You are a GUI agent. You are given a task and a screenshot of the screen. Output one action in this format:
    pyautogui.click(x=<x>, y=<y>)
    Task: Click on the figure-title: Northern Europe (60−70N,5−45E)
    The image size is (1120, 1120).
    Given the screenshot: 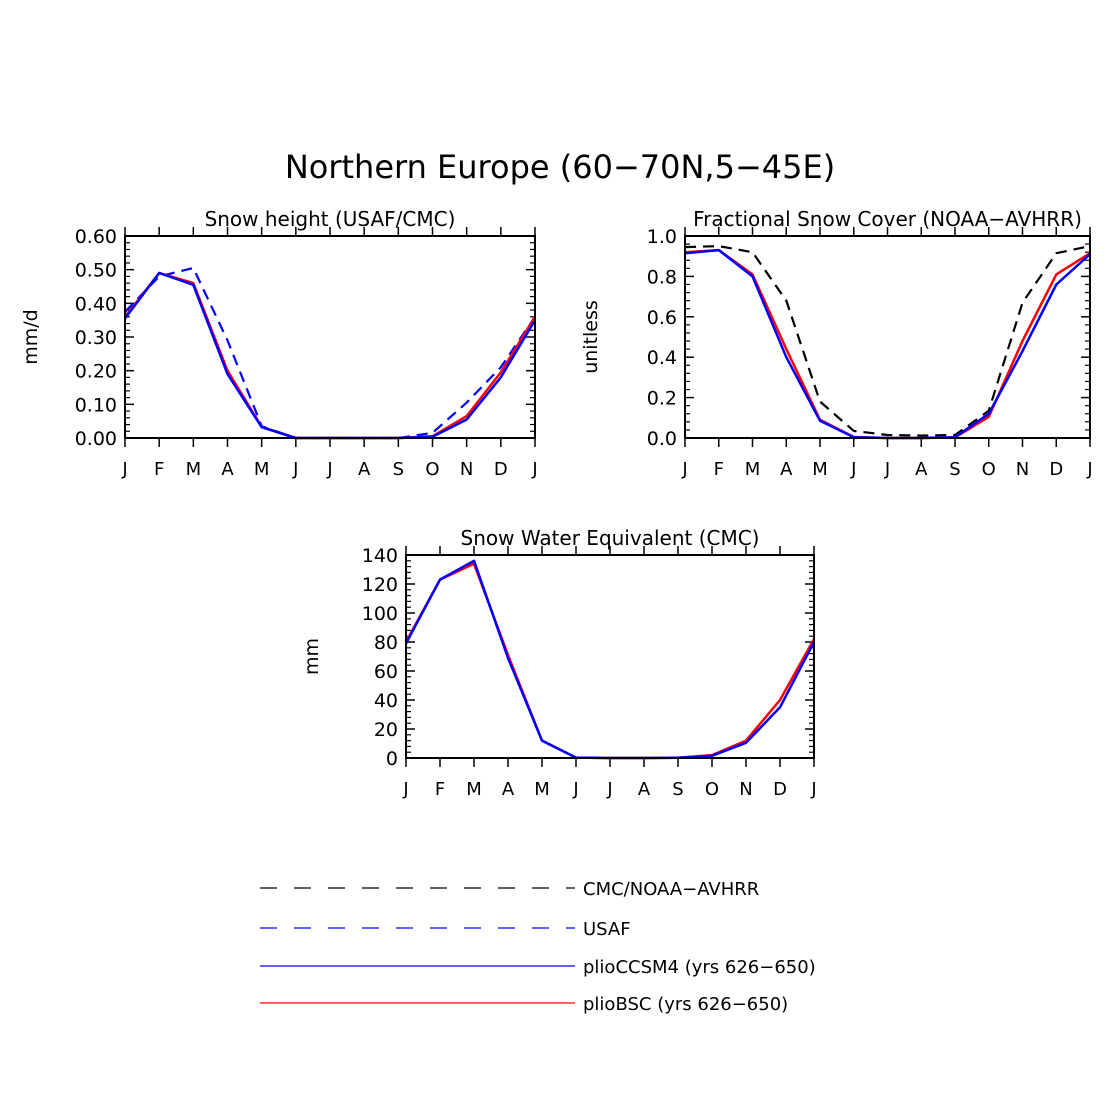 What is the action you would take?
    pyautogui.click(x=560, y=167)
    